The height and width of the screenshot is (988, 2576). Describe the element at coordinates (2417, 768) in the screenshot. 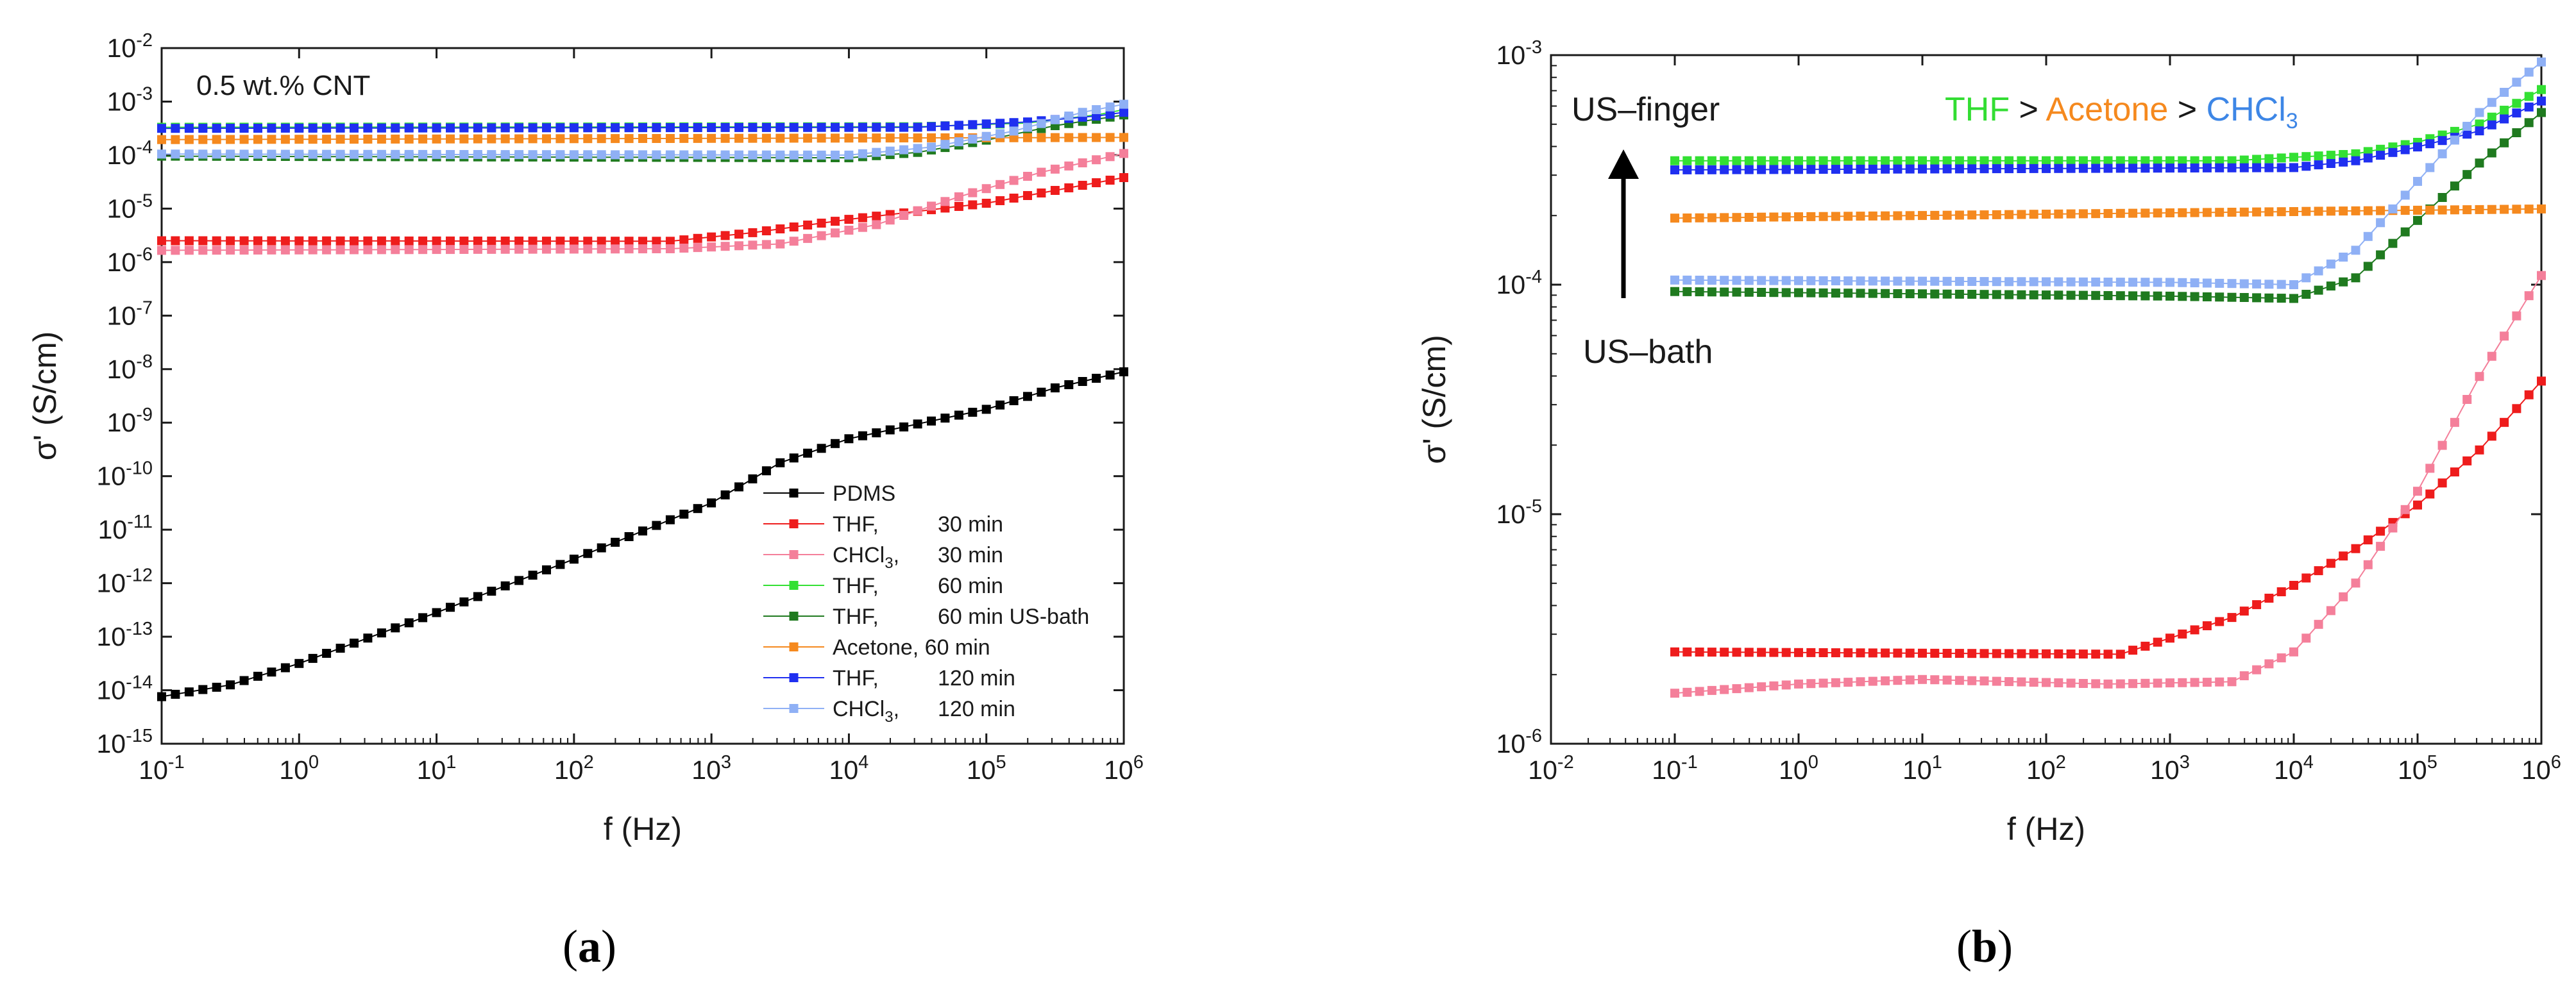

I see `x-tick-label: 10⁵` at that location.